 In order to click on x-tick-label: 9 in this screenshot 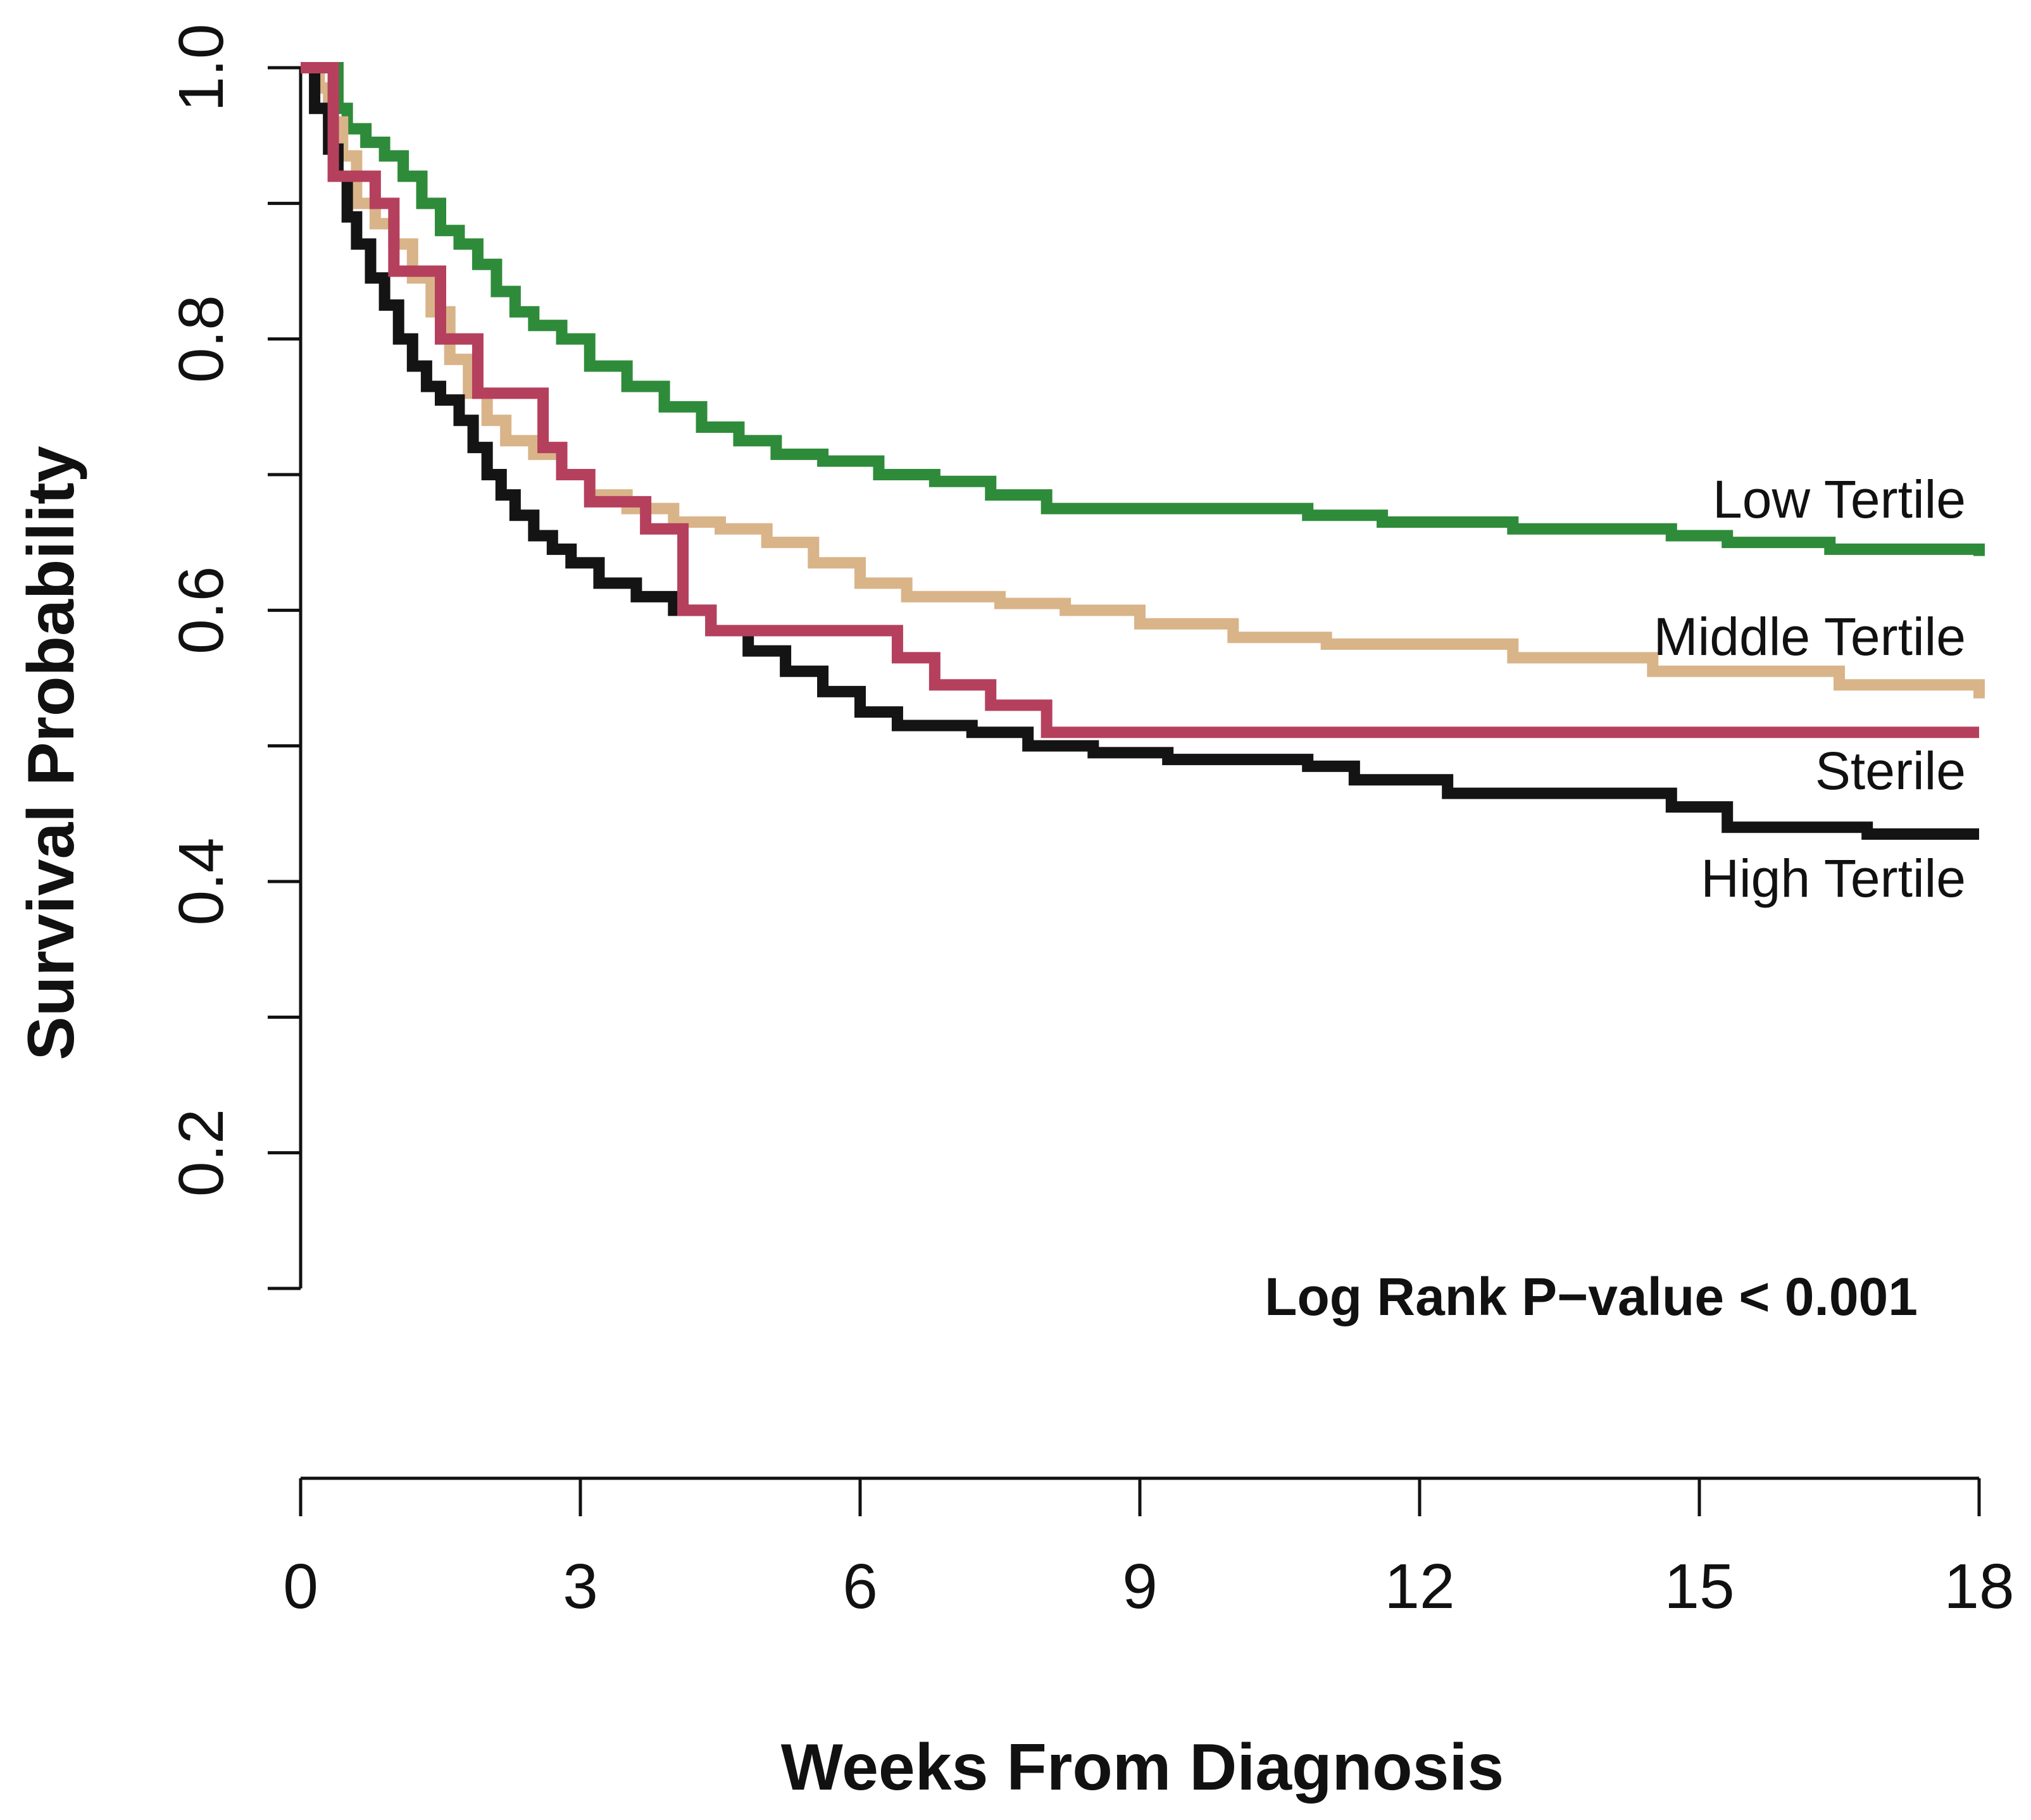, I will do `click(1140, 1586)`.